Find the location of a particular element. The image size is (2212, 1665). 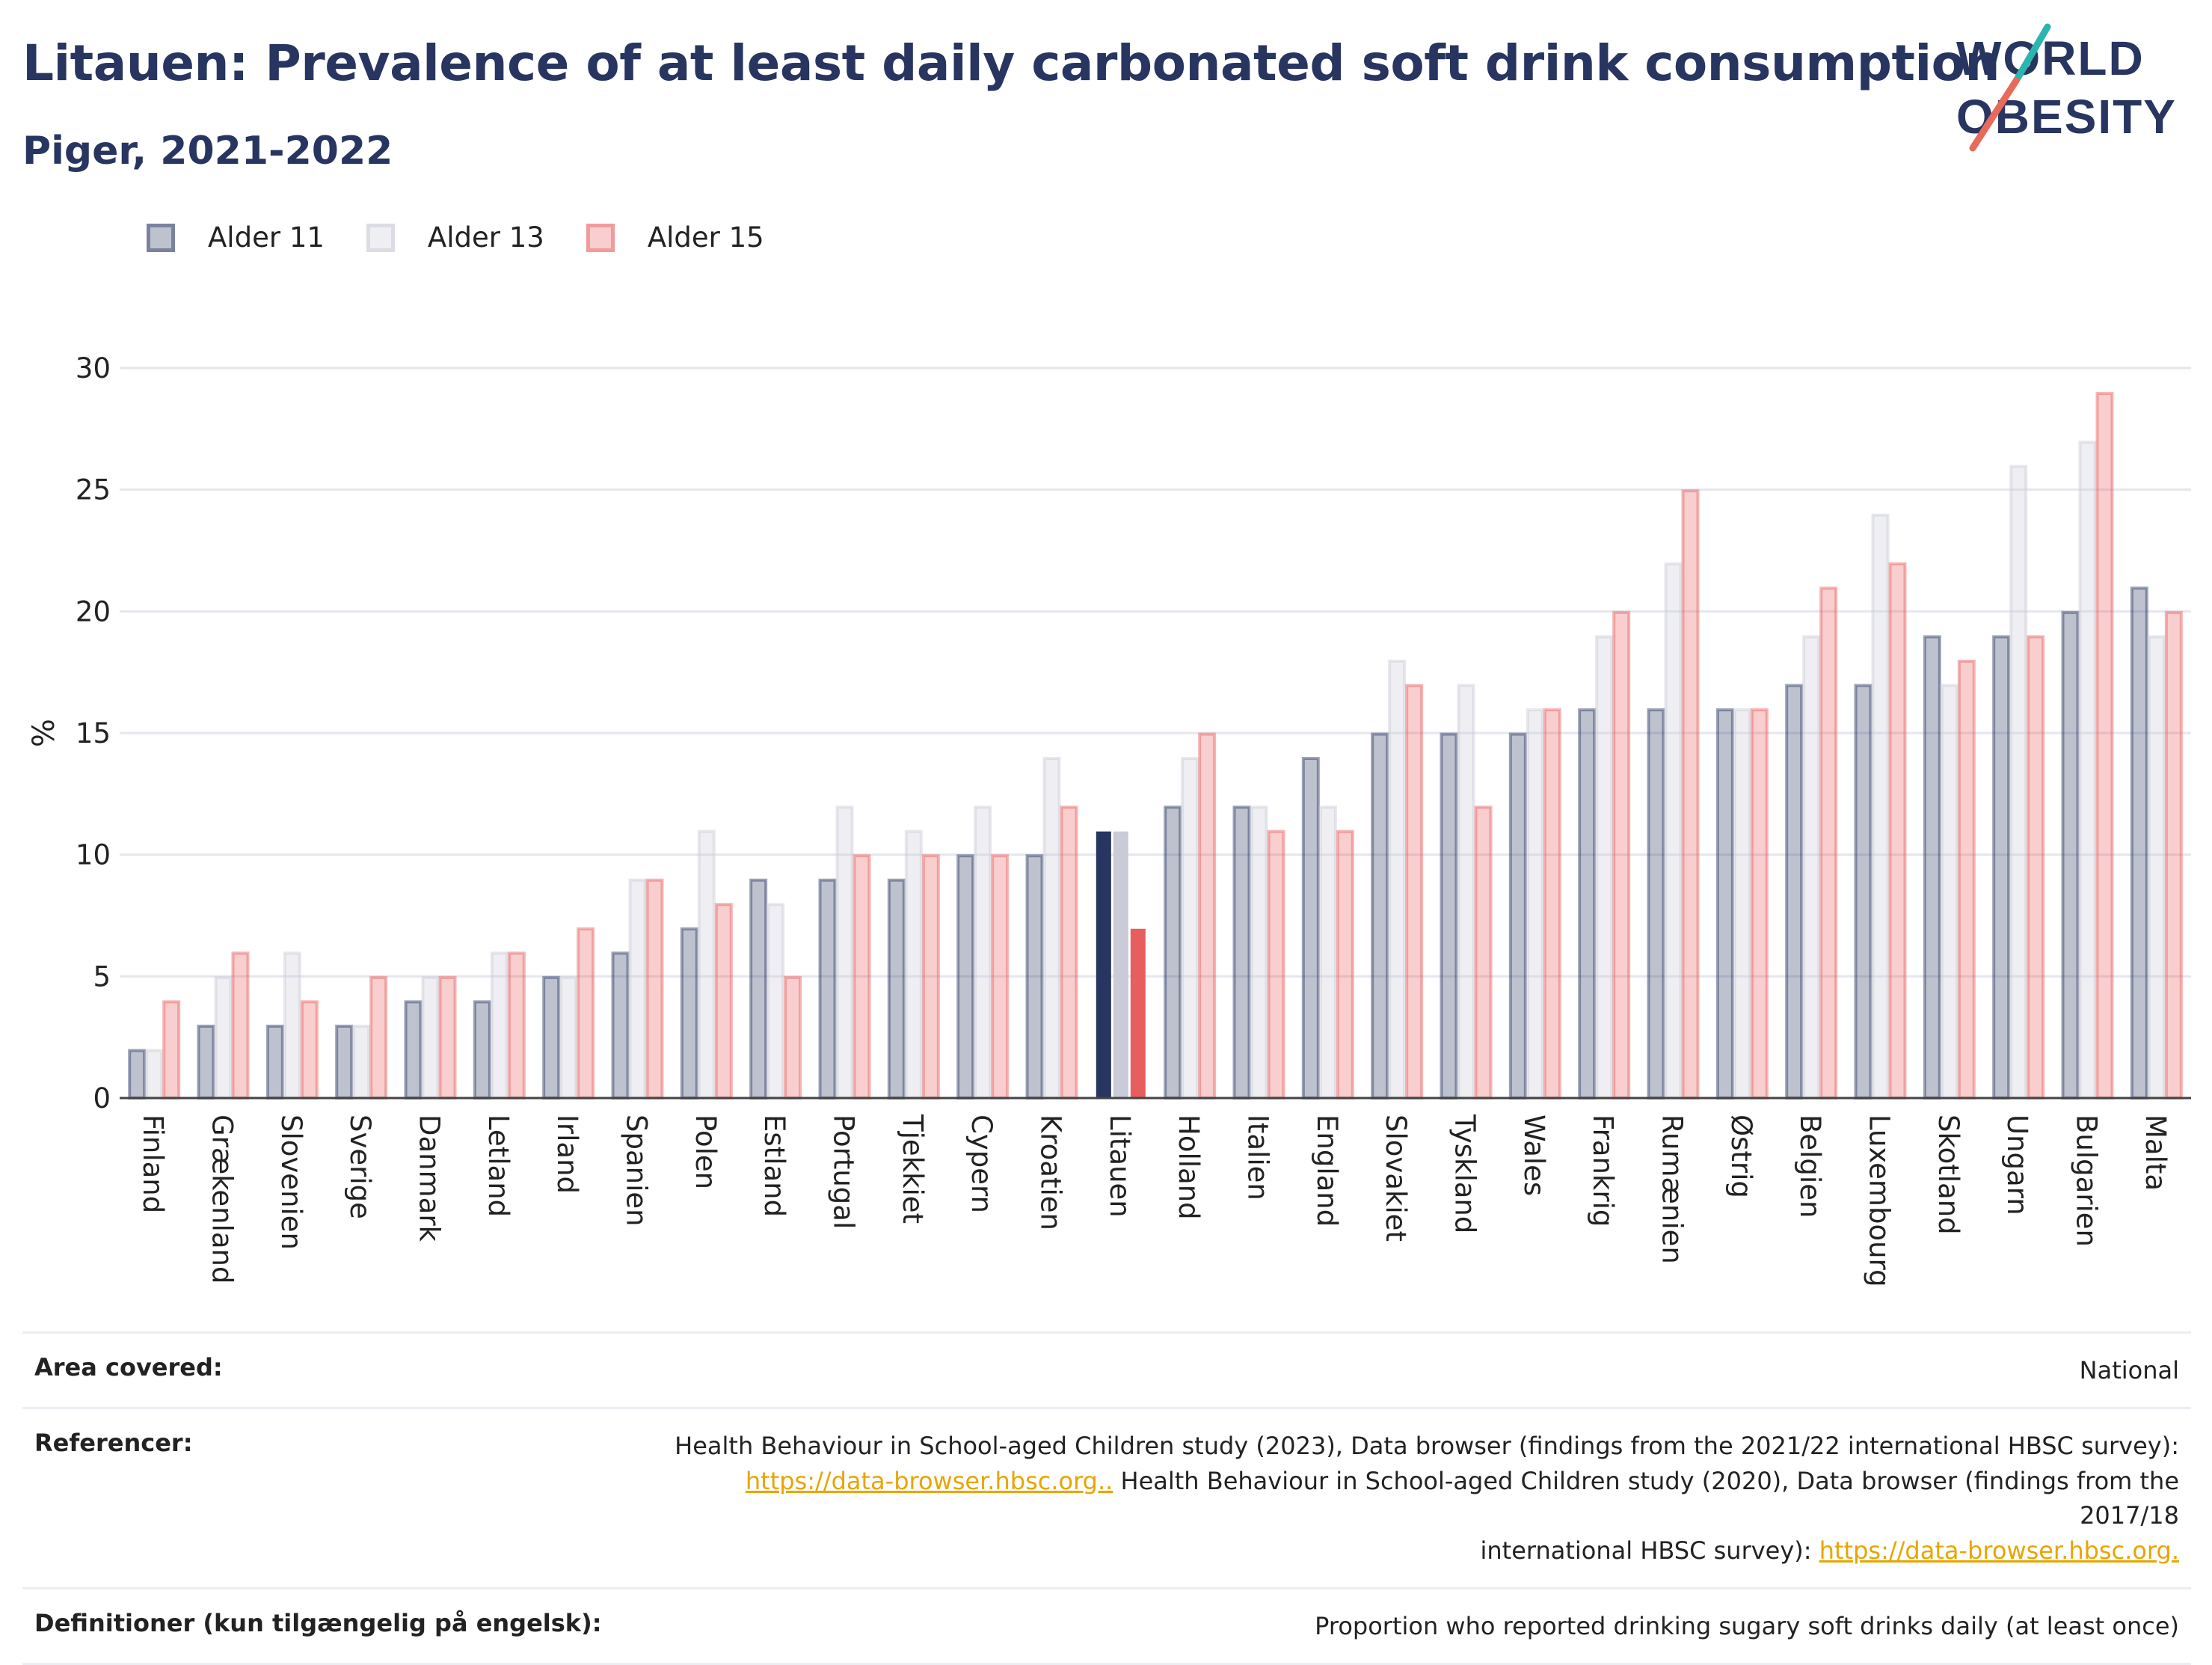

x-tick-label: Italien is located at coordinates (1258, 1157).